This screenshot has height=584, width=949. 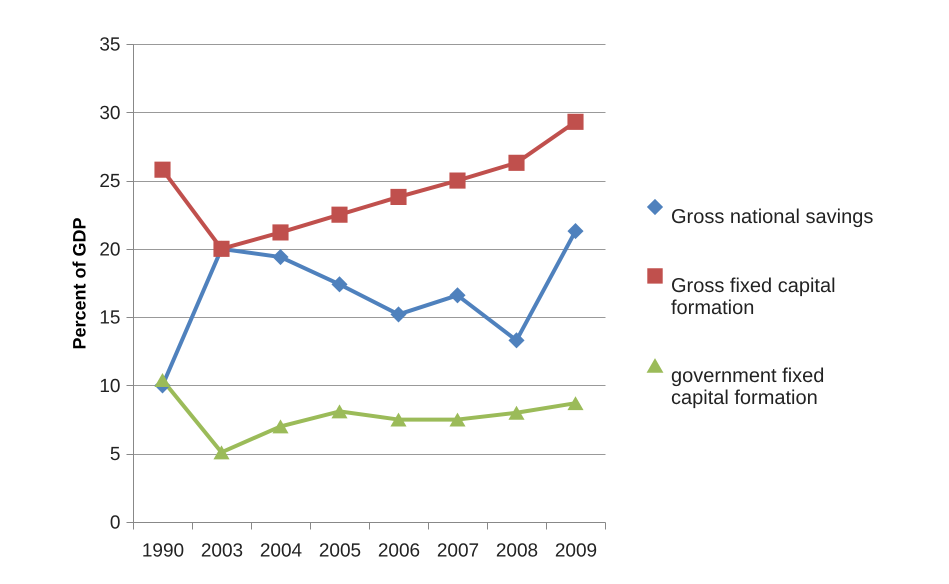 What do you see at coordinates (109, 45) in the screenshot?
I see `y-tick-label: 35` at bounding box center [109, 45].